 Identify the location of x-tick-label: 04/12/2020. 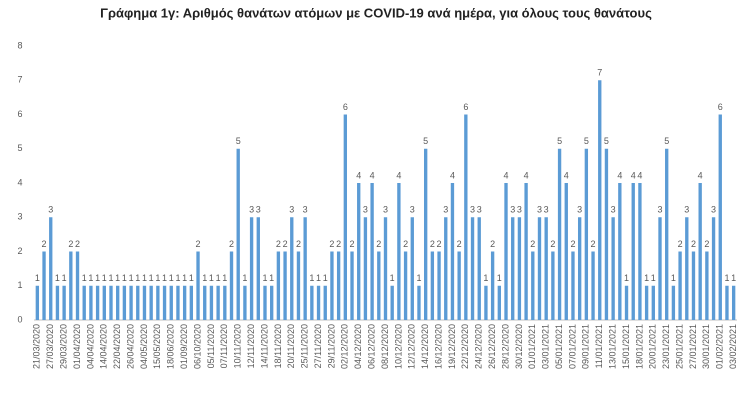
(358, 346).